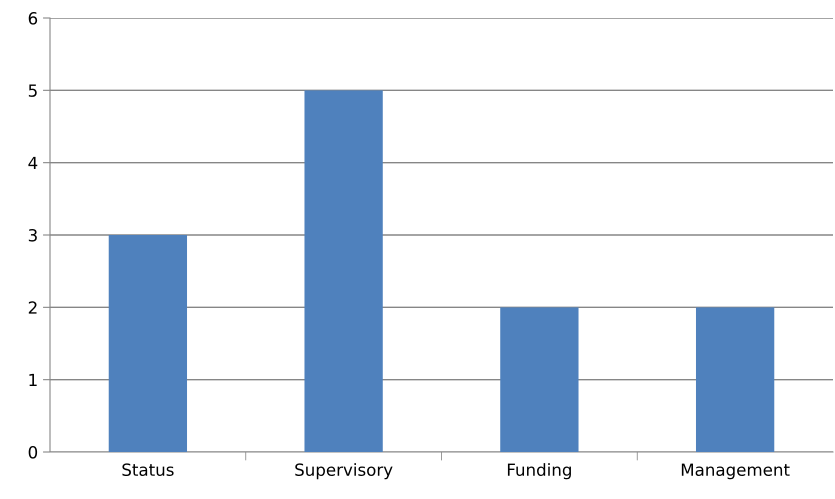  I want to click on y-tick-label: 5, so click(32, 90).